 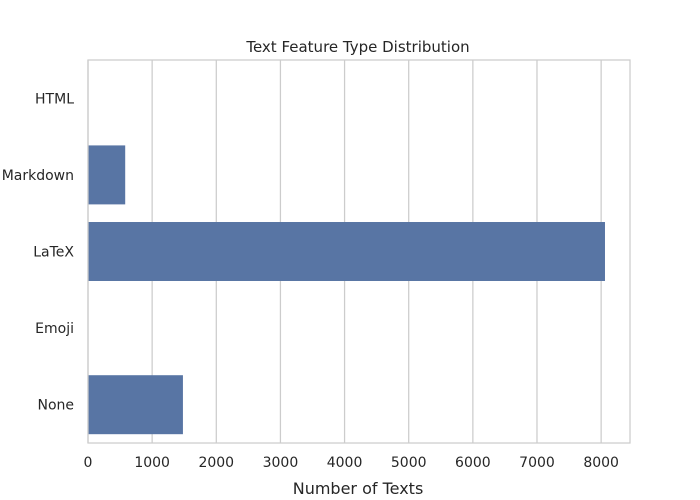 I want to click on y-tick-label: Markdown, so click(x=38, y=176).